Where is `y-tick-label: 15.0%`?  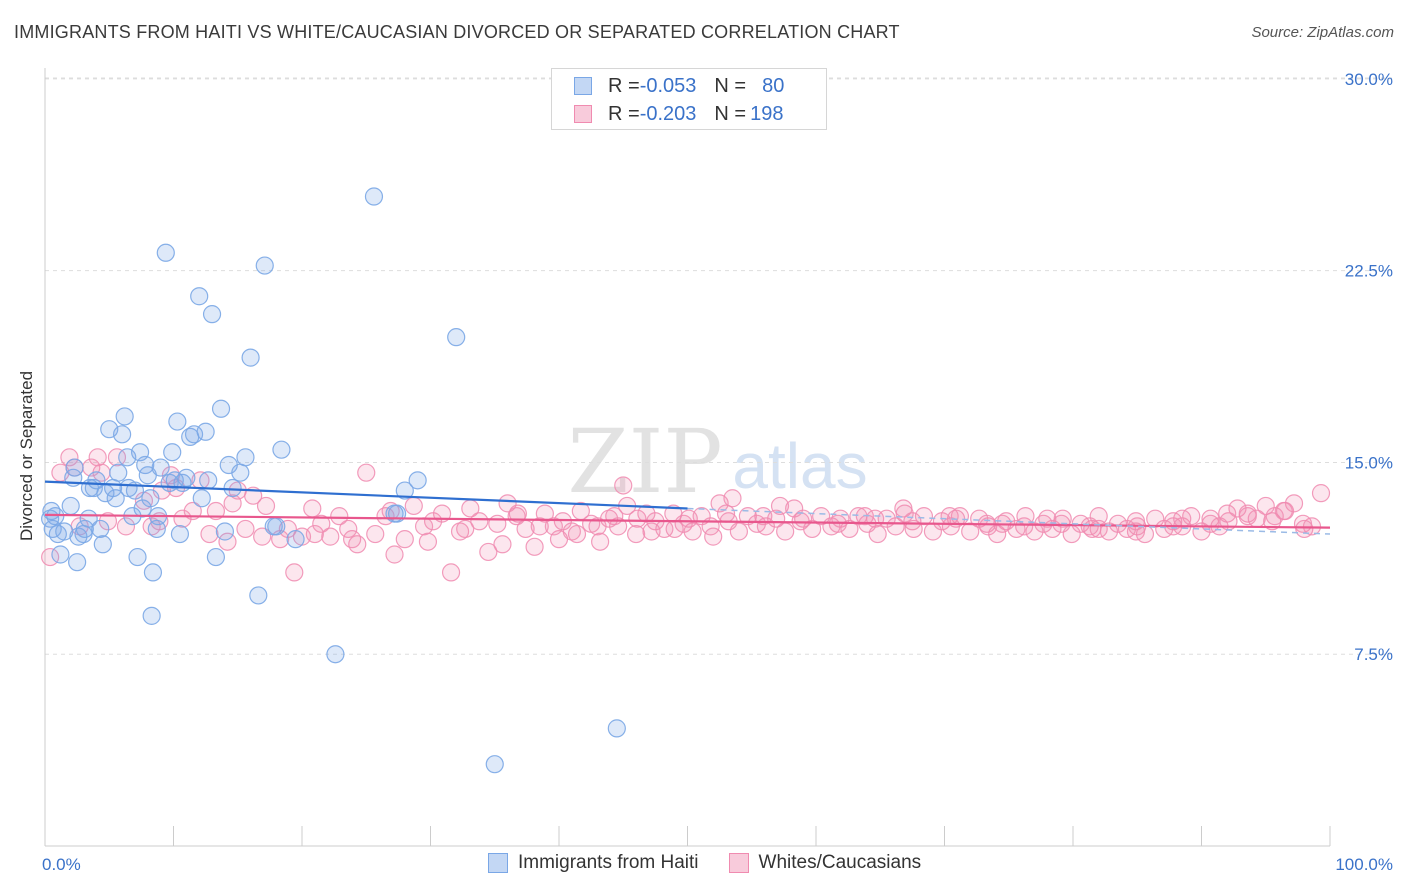
y-tick-label: 15.0% is located at coordinates (1369, 462).